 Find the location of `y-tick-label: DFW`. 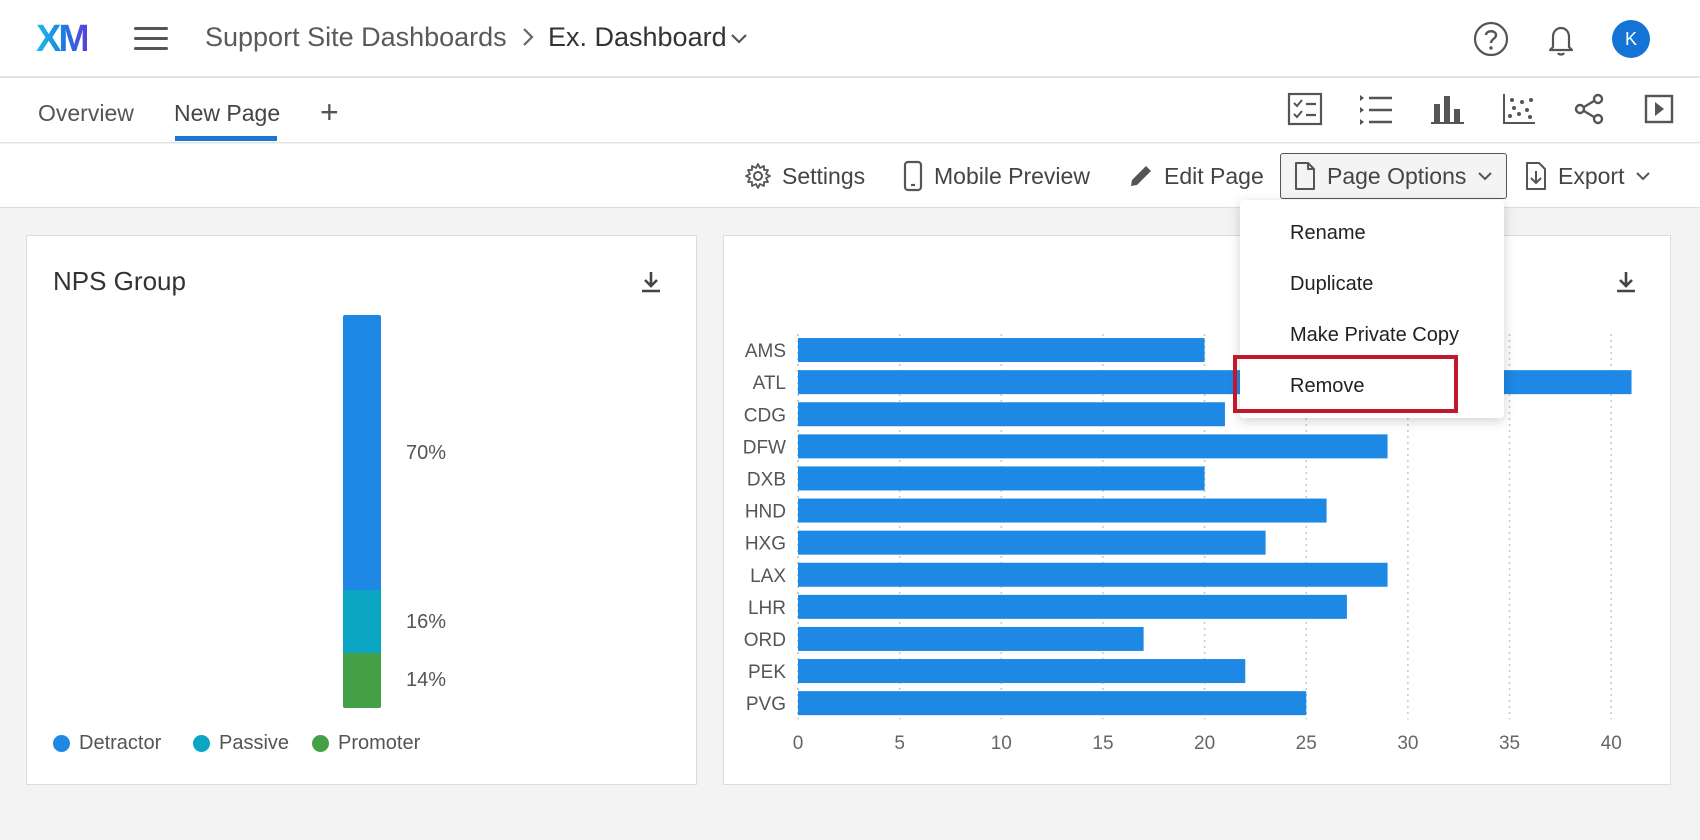

y-tick-label: DFW is located at coordinates (764, 447).